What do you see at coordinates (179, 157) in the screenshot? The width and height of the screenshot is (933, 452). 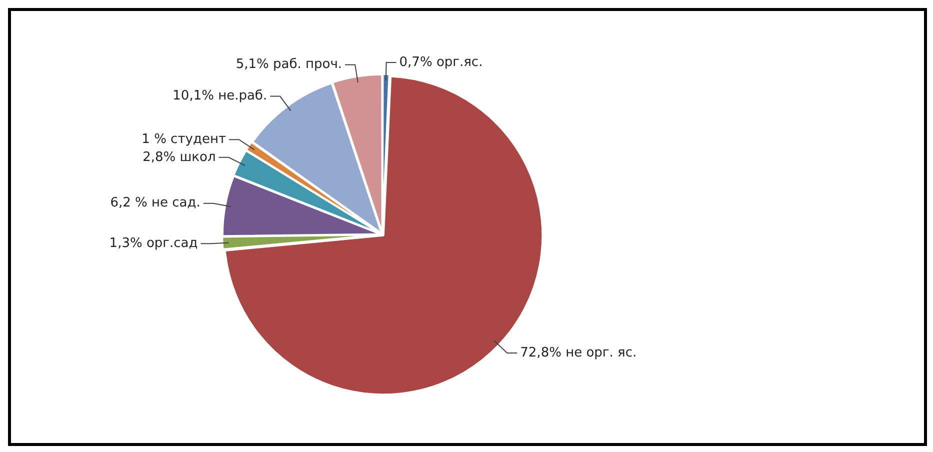 I see `slice-label: 2,8% школ` at bounding box center [179, 157].